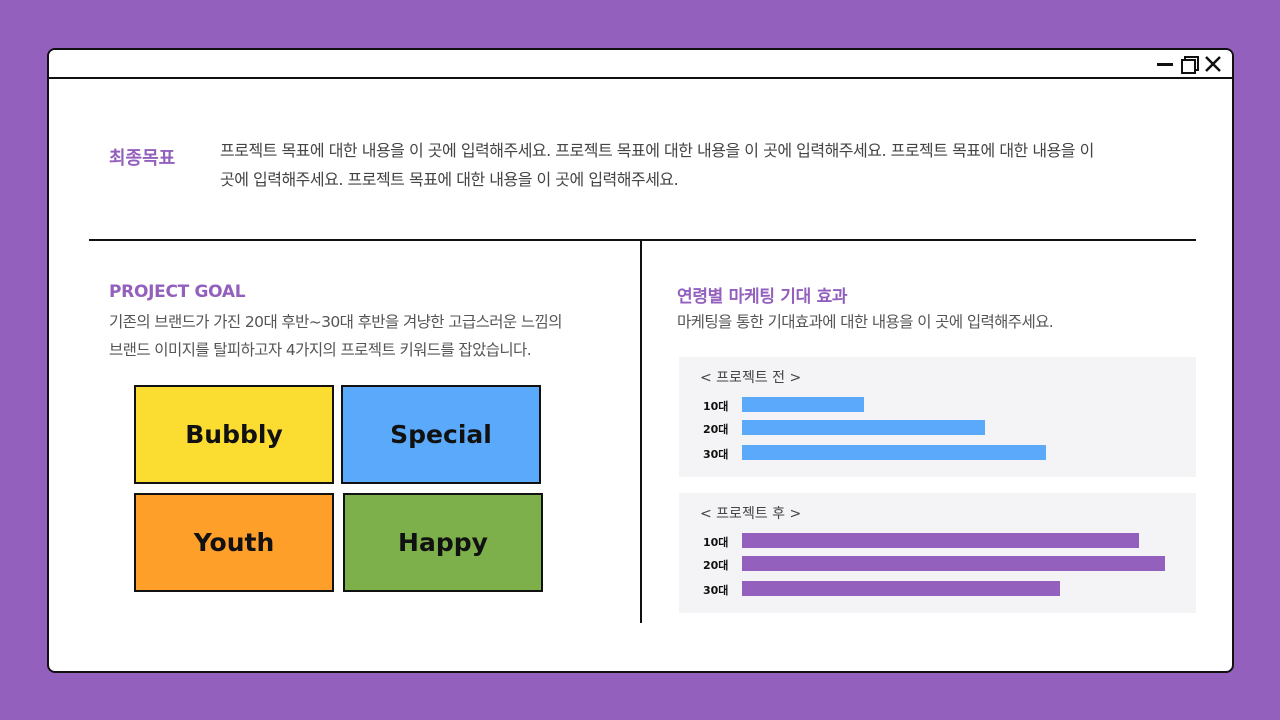  I want to click on close-icon, so click(1213, 64).